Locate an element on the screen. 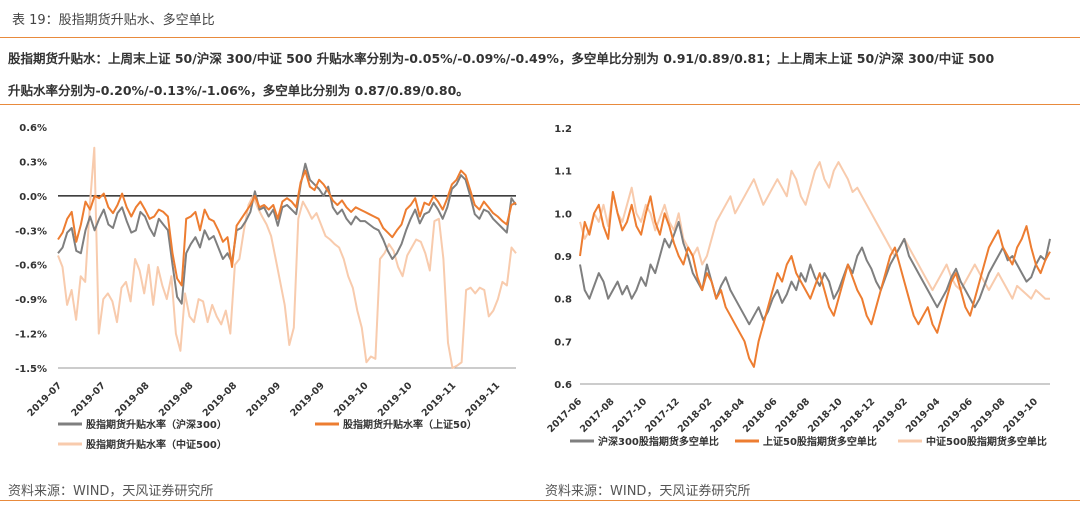 The height and width of the screenshot is (505, 1080). legend-label: 股指期货升贴水率（上证50） is located at coordinates (410, 424).